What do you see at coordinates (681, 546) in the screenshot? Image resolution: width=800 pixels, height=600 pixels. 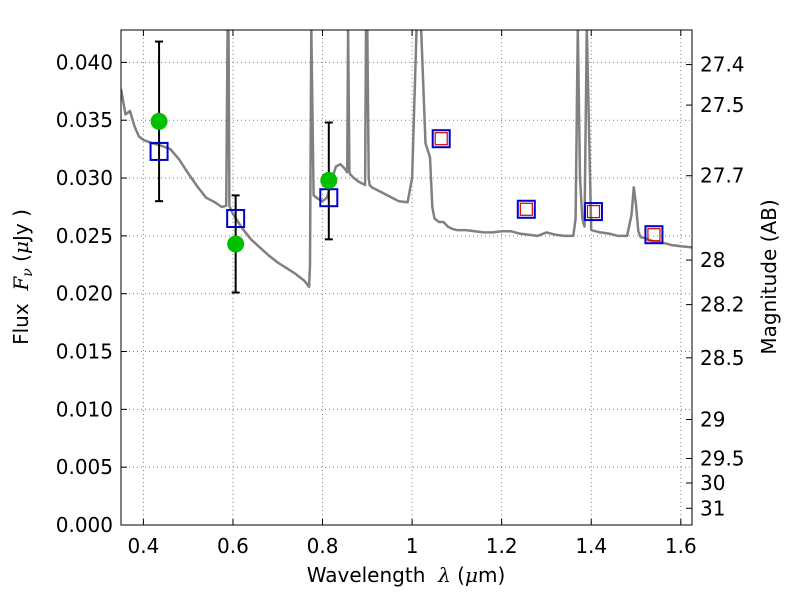 I see `x-tick-label: 1.6` at bounding box center [681, 546].